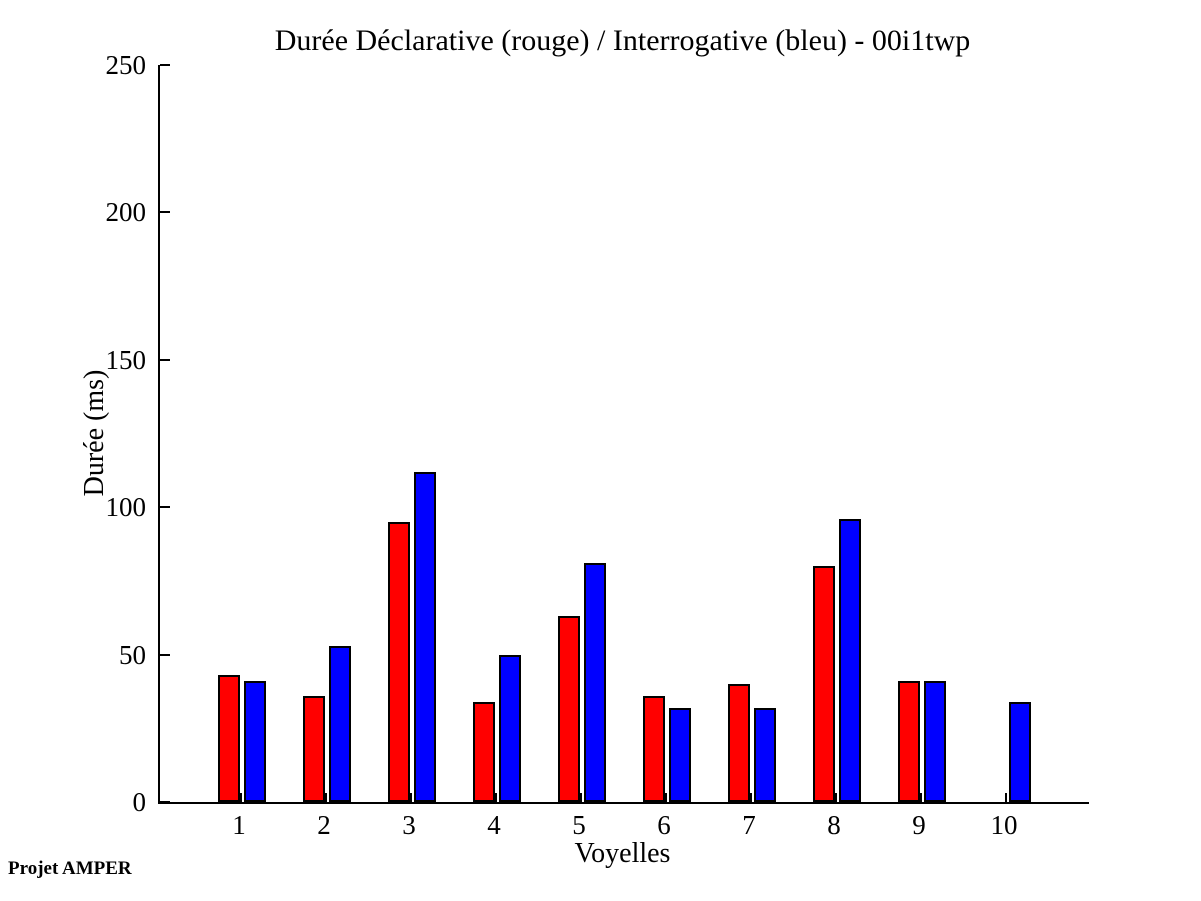 The height and width of the screenshot is (901, 1201). What do you see at coordinates (622, 853) in the screenshot?
I see `x-axis-label: Voyelles` at bounding box center [622, 853].